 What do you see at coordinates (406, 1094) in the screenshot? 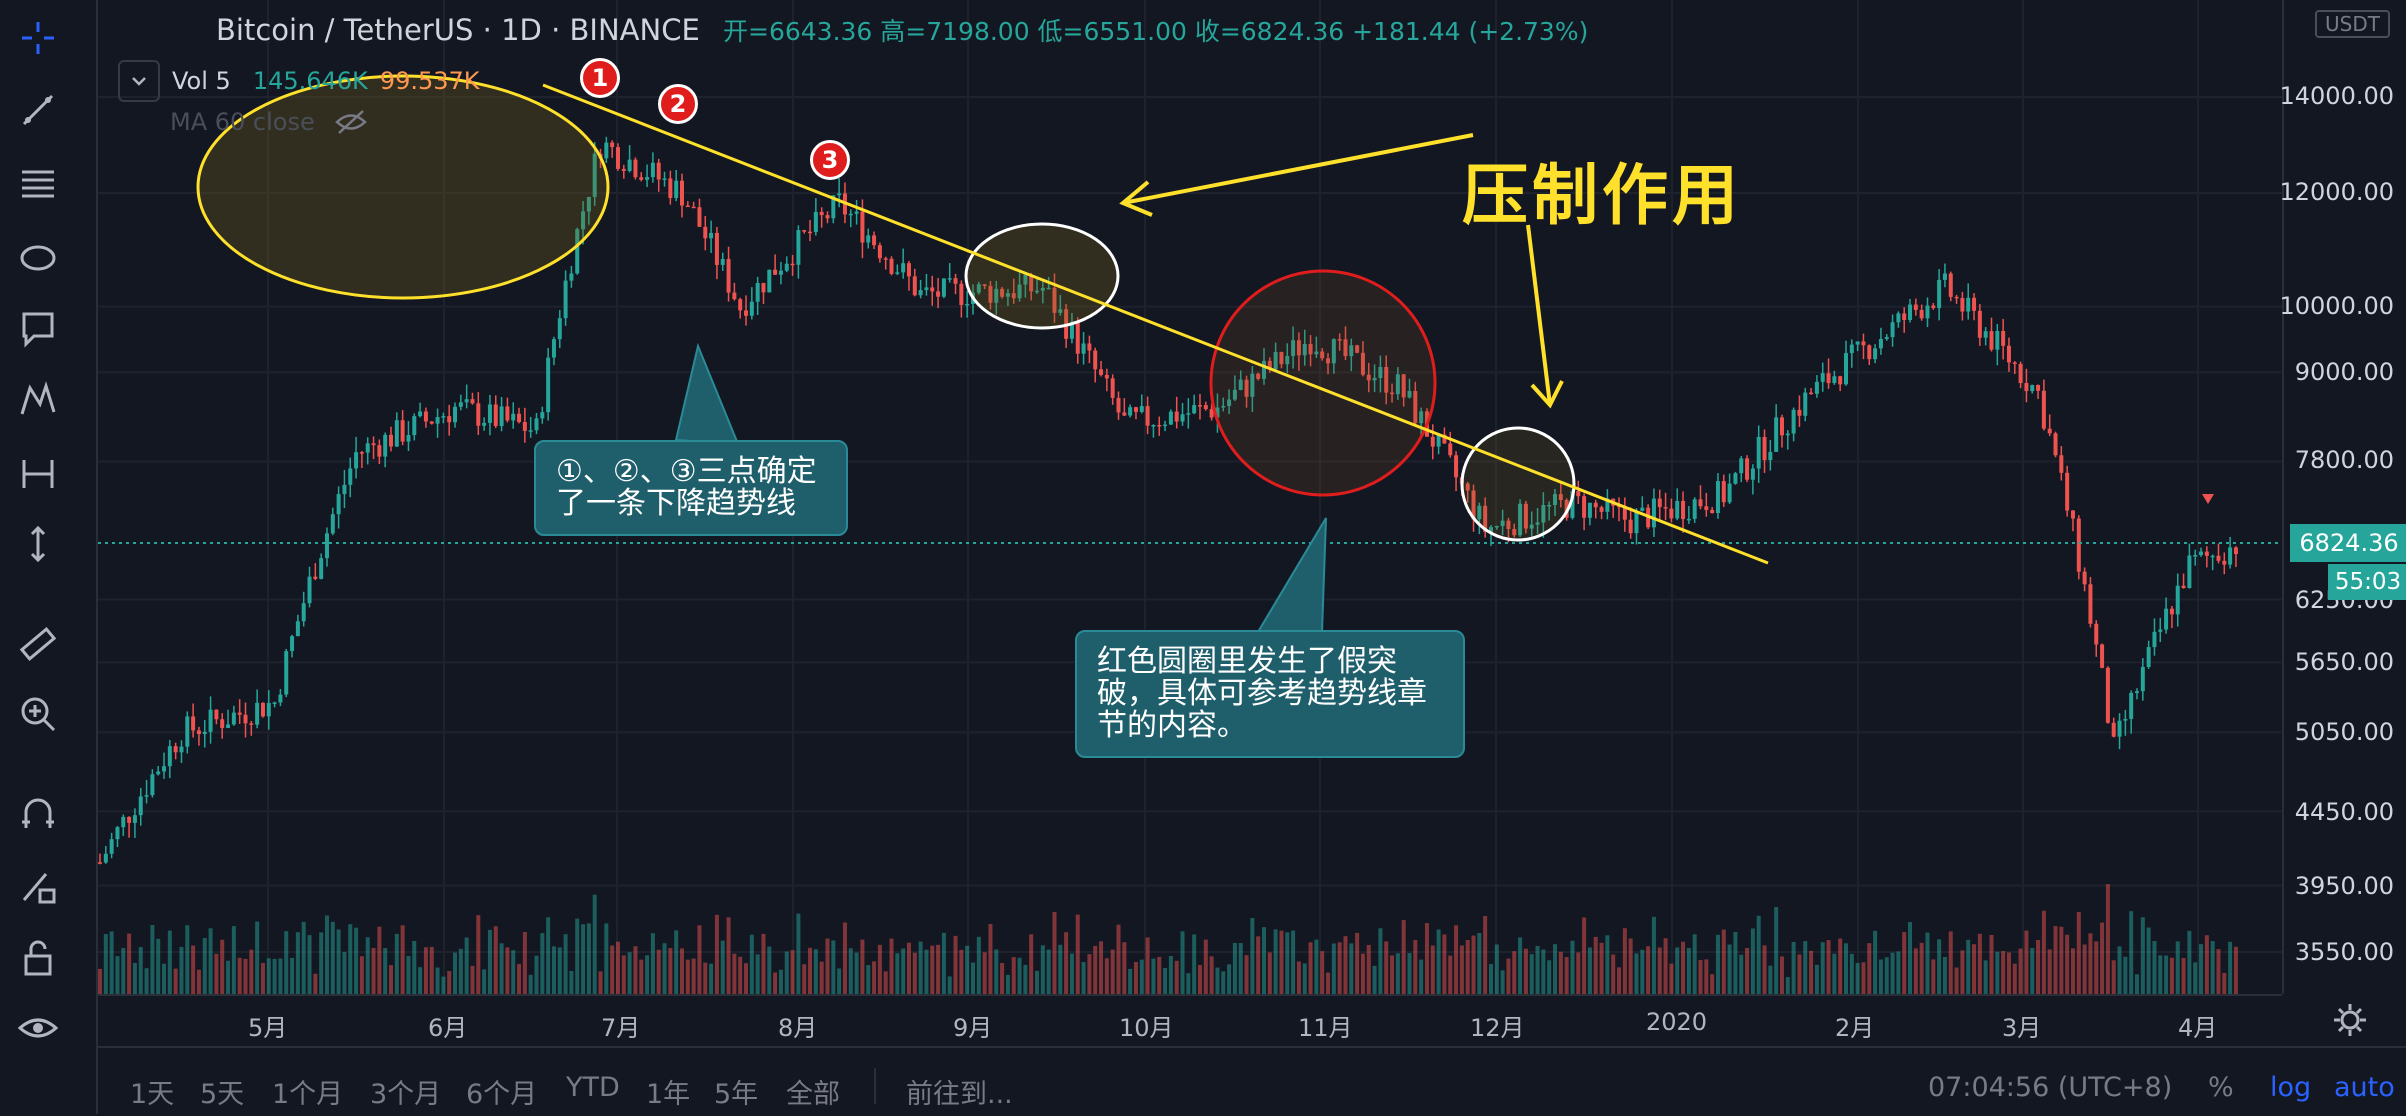
I see `range-3m: 3个月` at bounding box center [406, 1094].